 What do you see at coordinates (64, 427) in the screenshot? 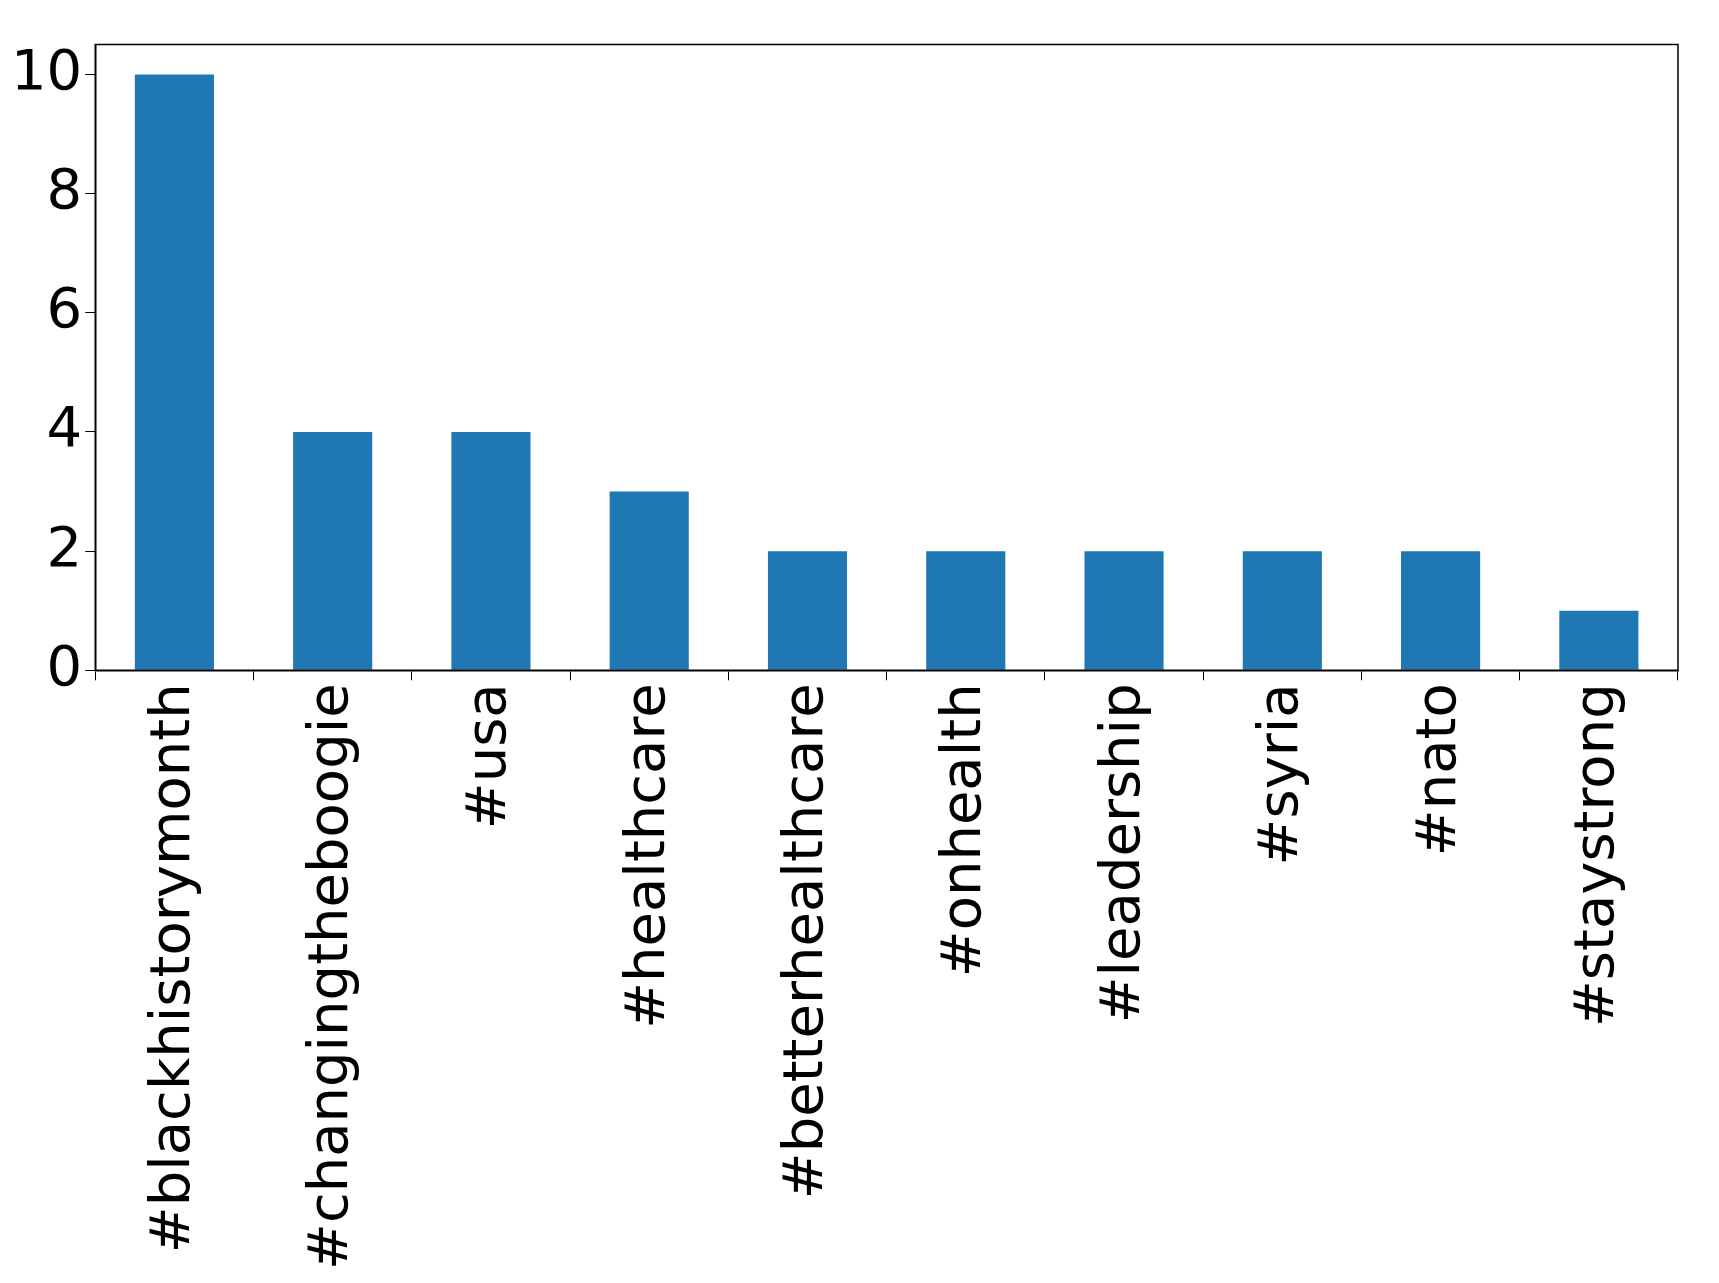
I see `y-tick-label: 4` at bounding box center [64, 427].